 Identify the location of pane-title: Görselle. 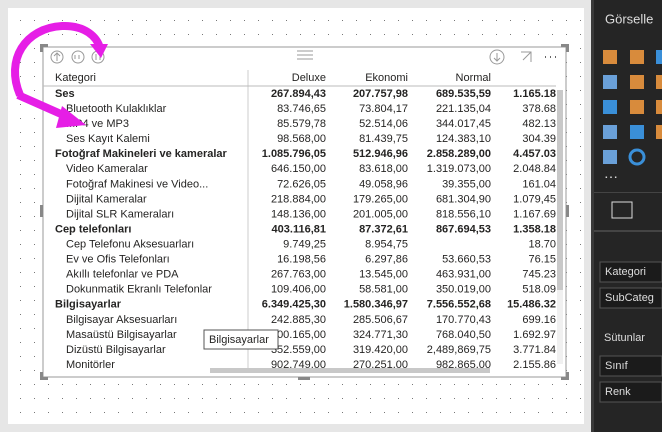
(629, 18).